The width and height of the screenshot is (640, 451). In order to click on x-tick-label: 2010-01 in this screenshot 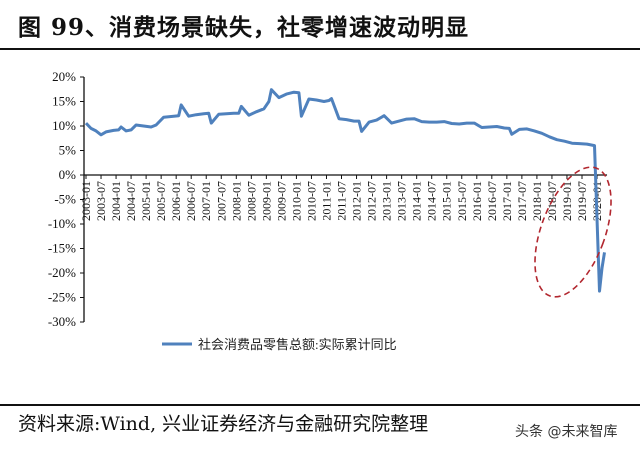, I will do `click(296, 201)`.